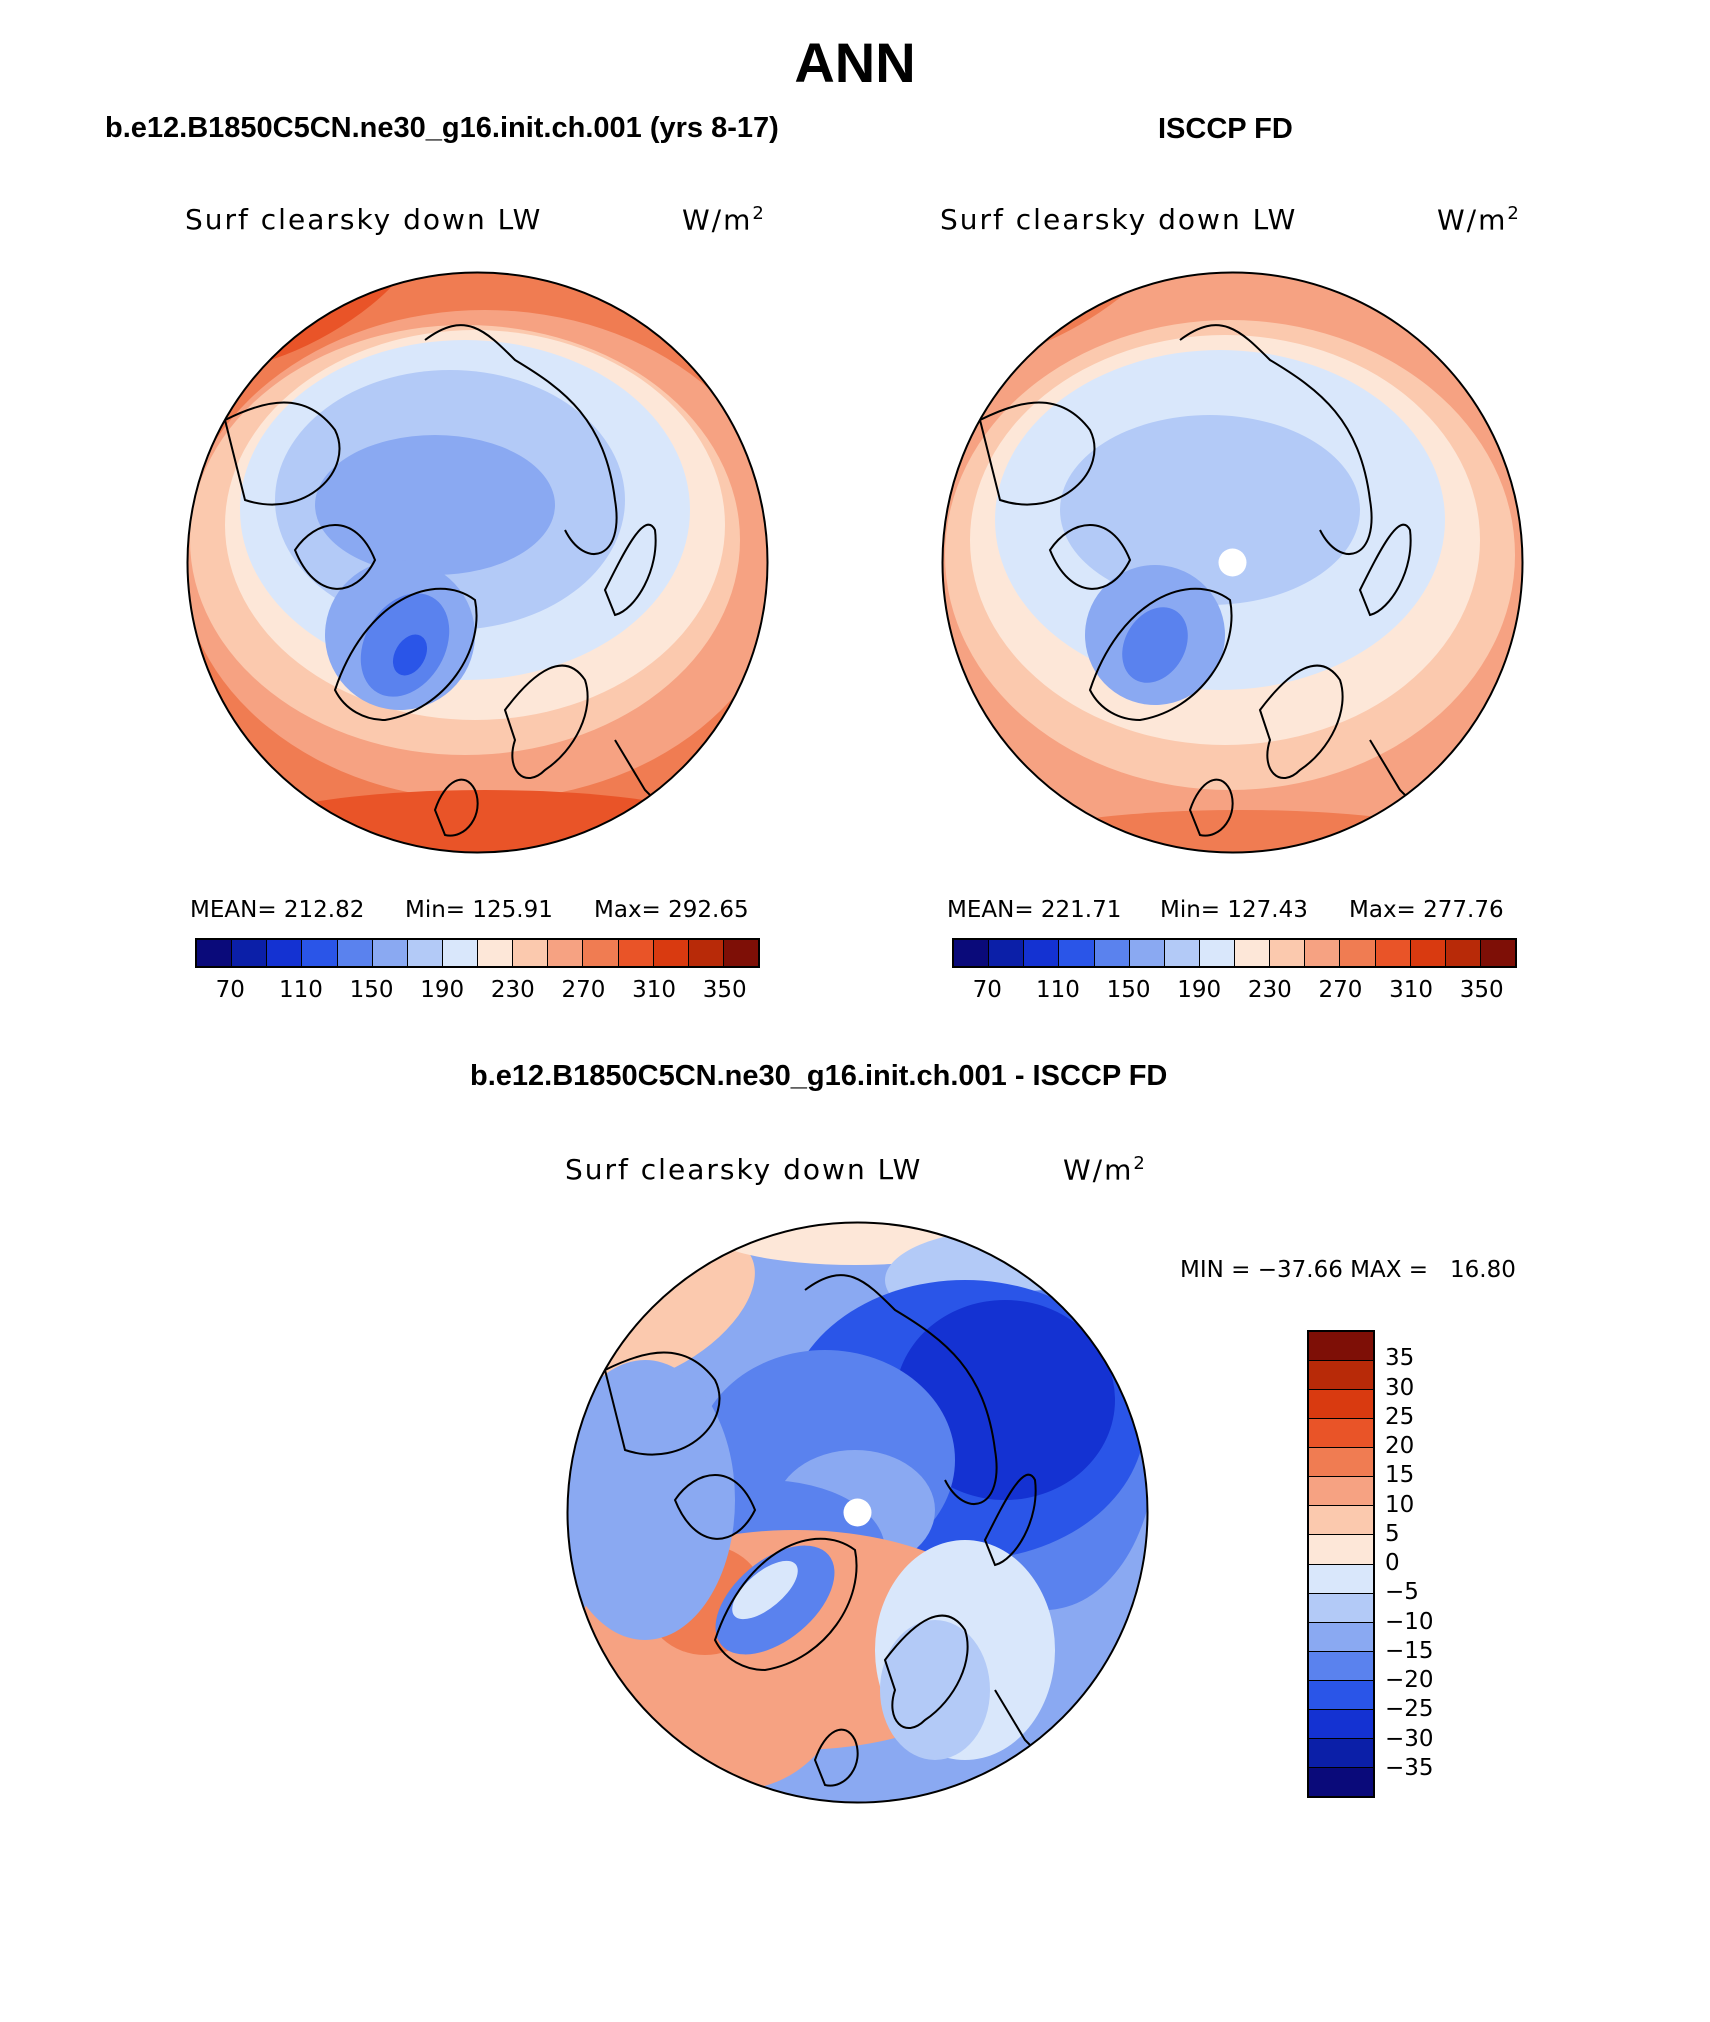 This screenshot has height=2022, width=1710. Describe the element at coordinates (1234, 910) in the screenshot. I see `panel2-min: Min= 127.43` at that location.